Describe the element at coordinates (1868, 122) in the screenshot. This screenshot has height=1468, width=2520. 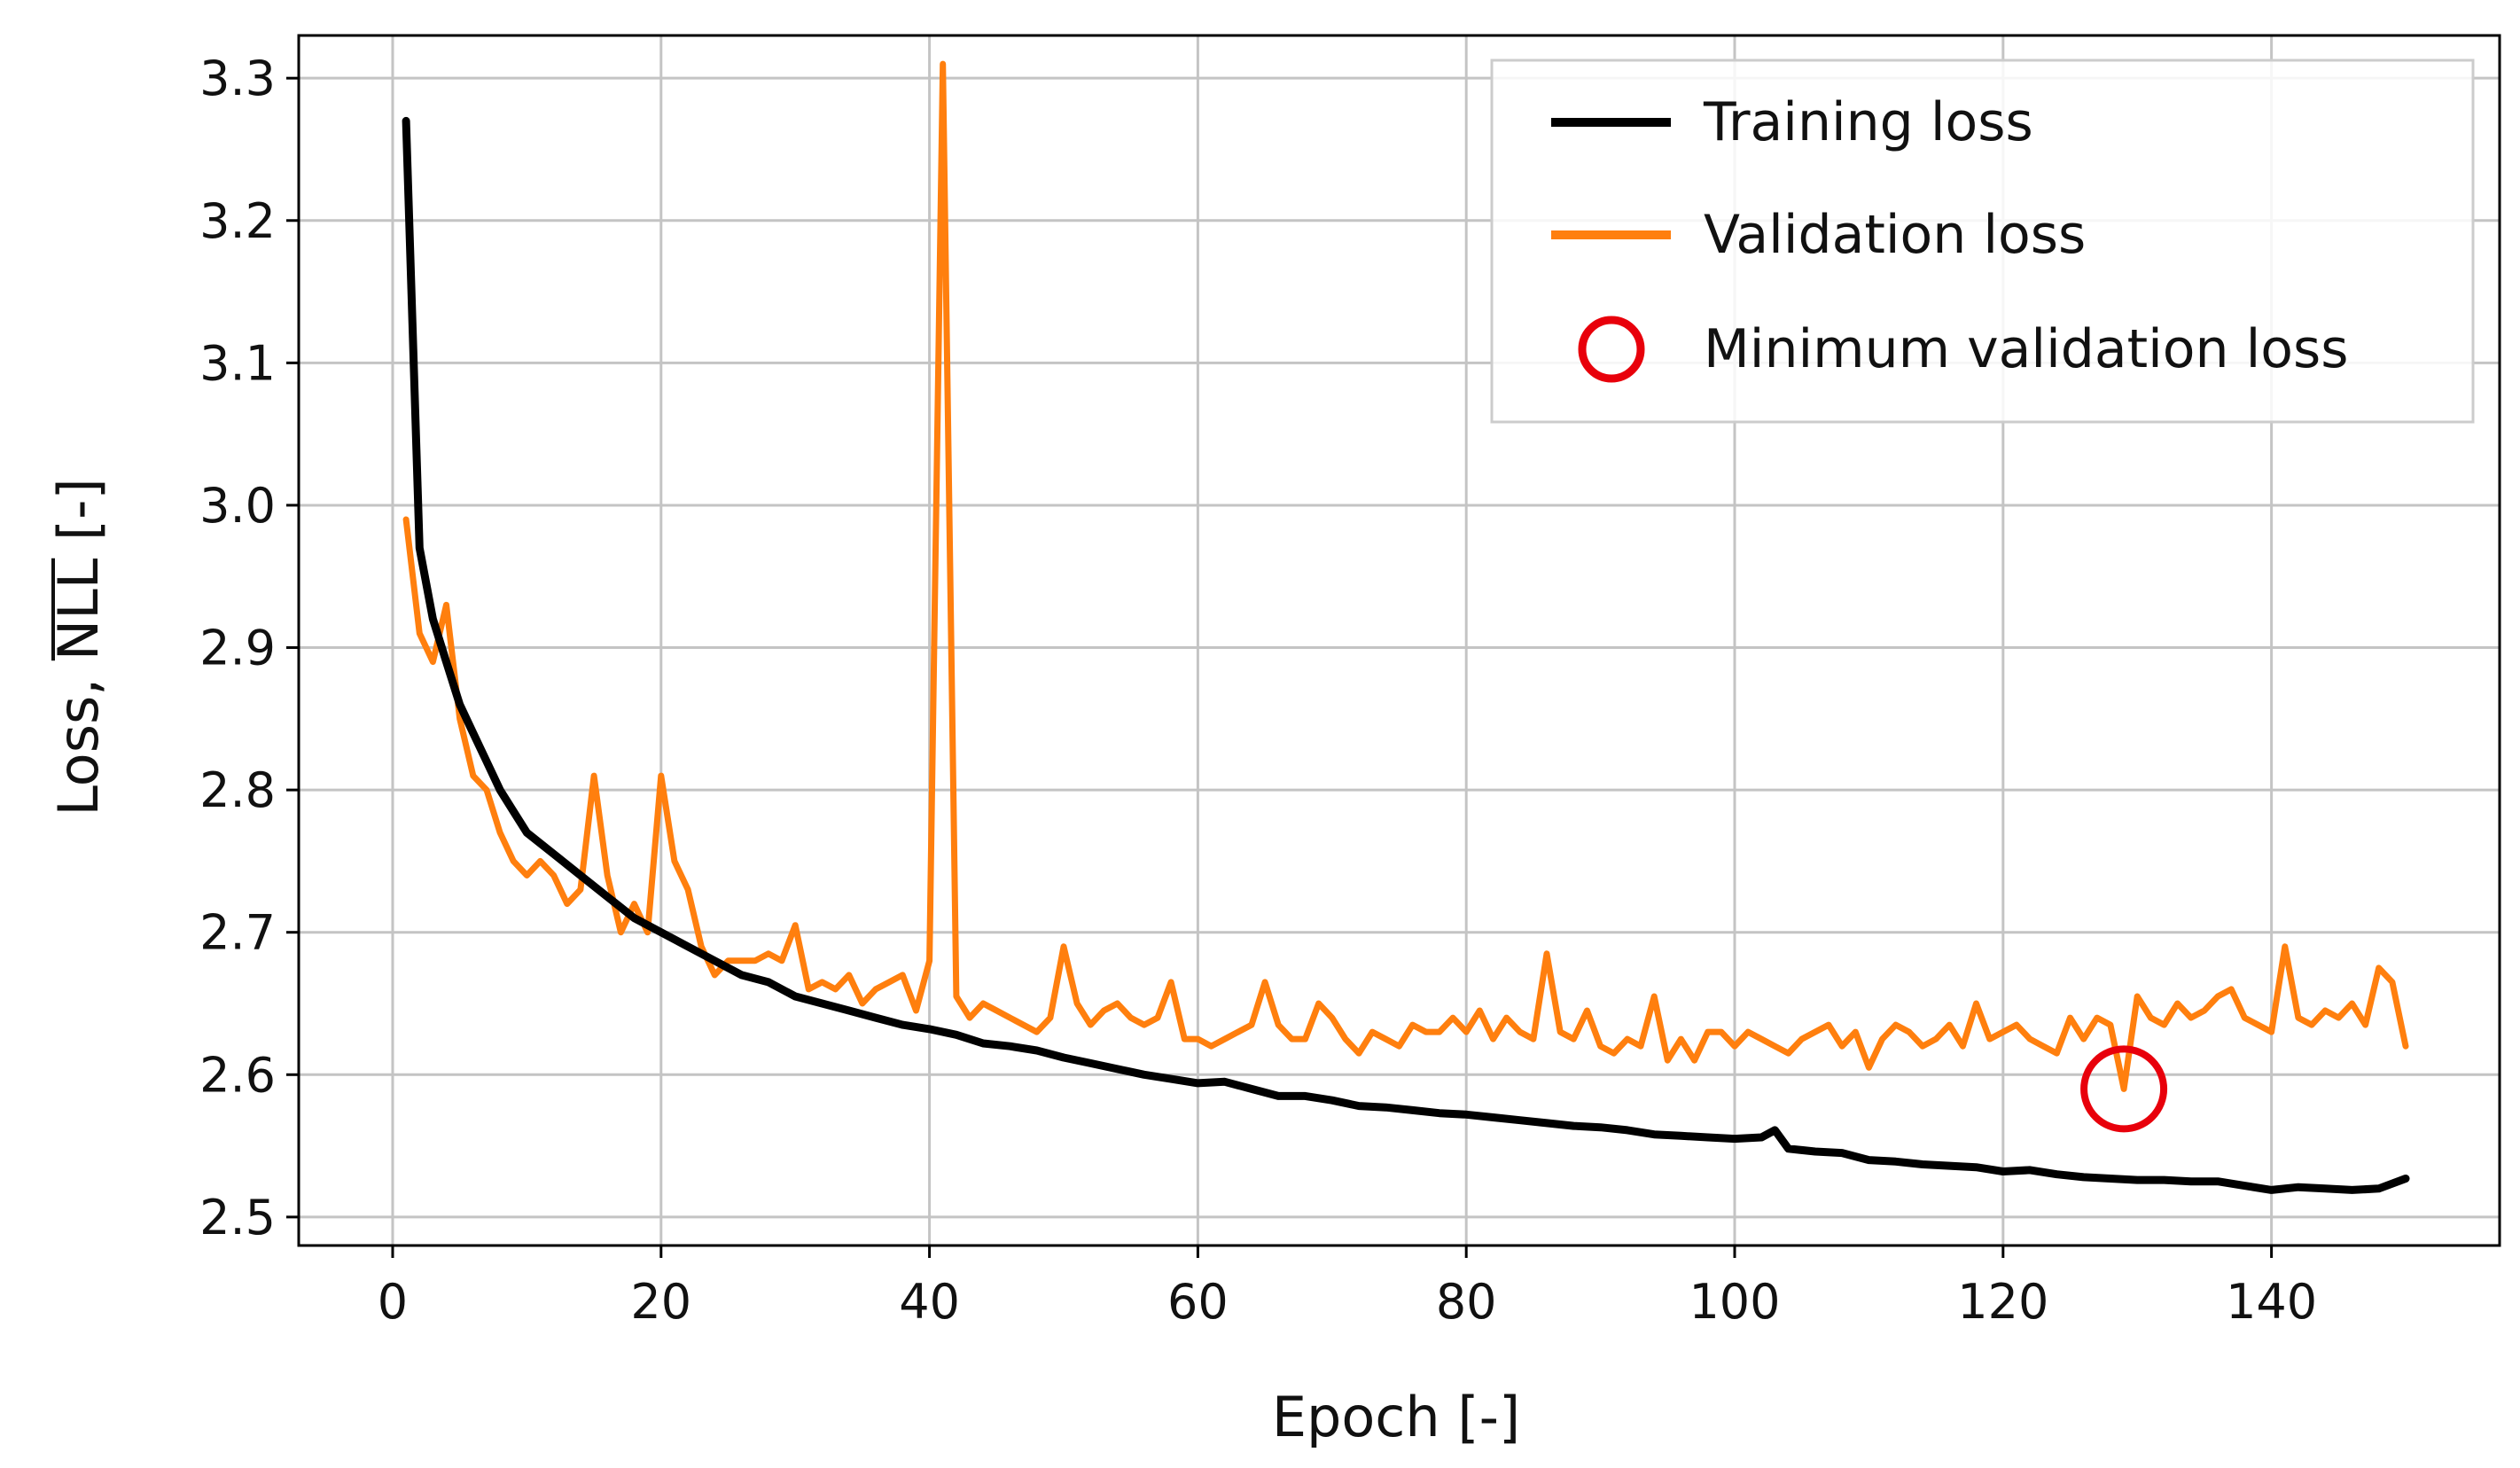
I see `legend-training-label: Training loss` at that location.